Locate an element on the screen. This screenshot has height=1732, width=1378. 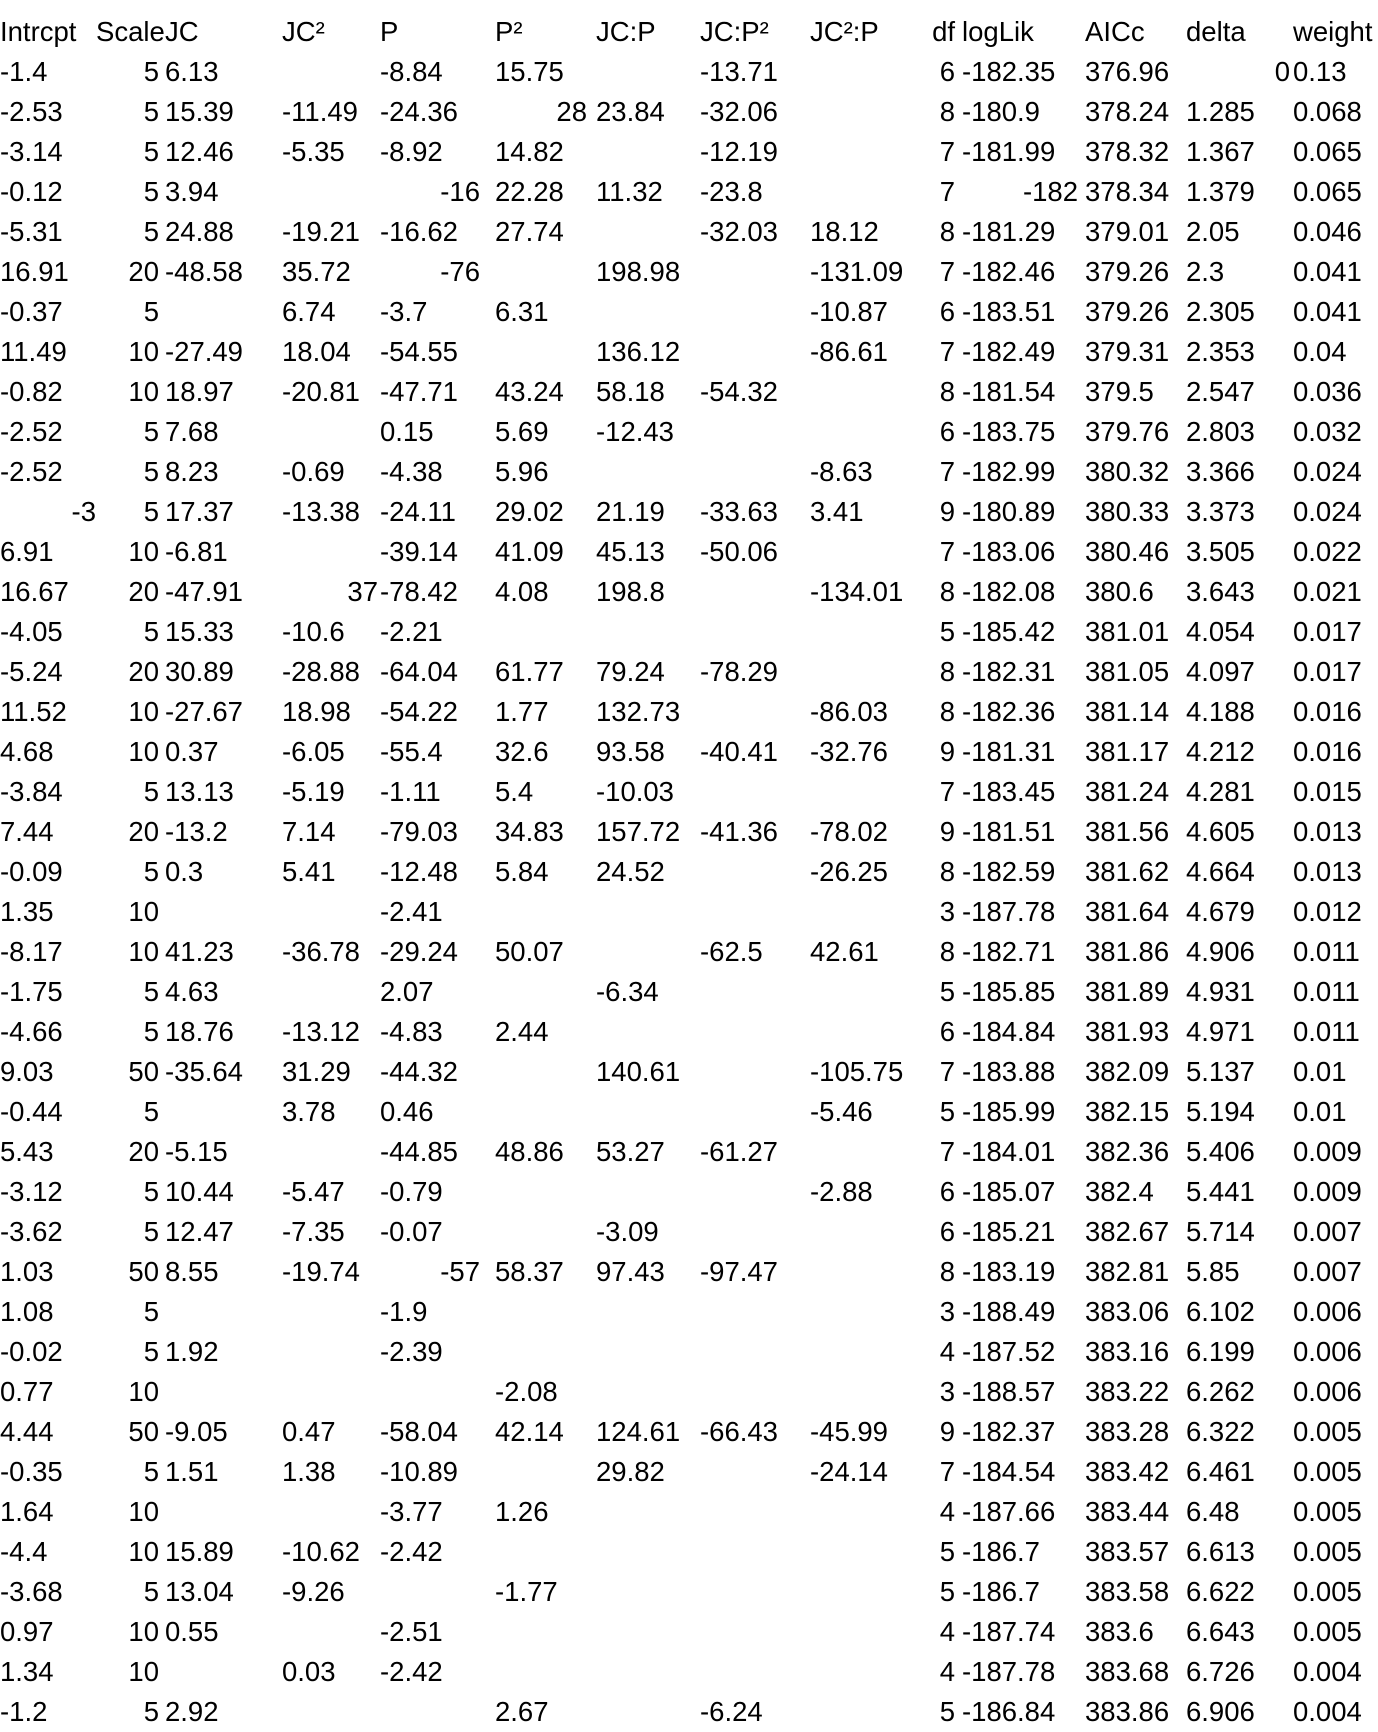
cell-df: 9 is located at coordinates (947, 751).